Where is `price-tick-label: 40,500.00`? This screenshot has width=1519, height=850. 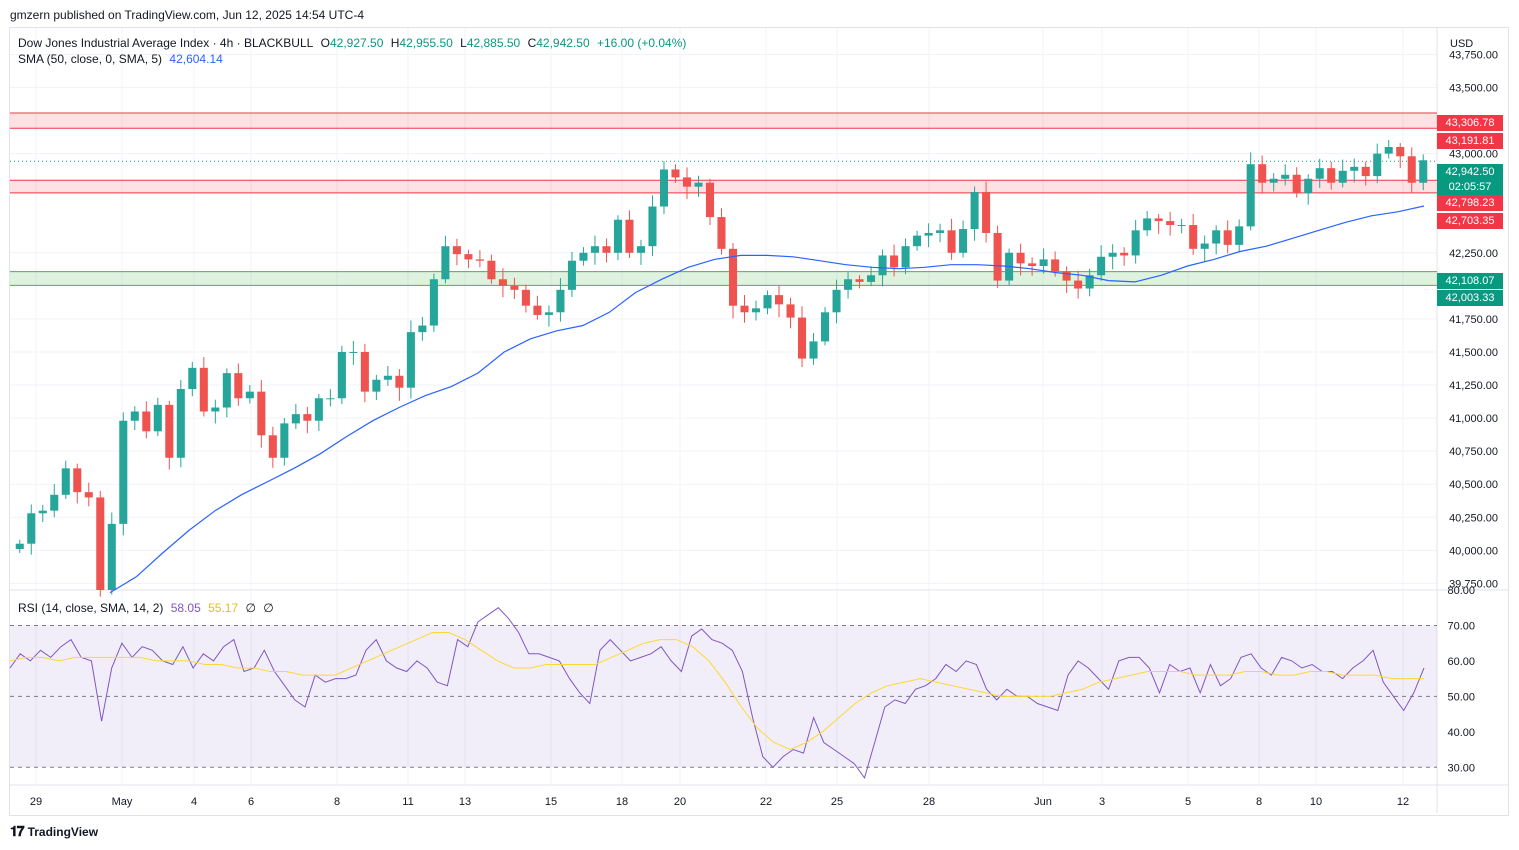 price-tick-label: 40,500.00 is located at coordinates (1473, 485).